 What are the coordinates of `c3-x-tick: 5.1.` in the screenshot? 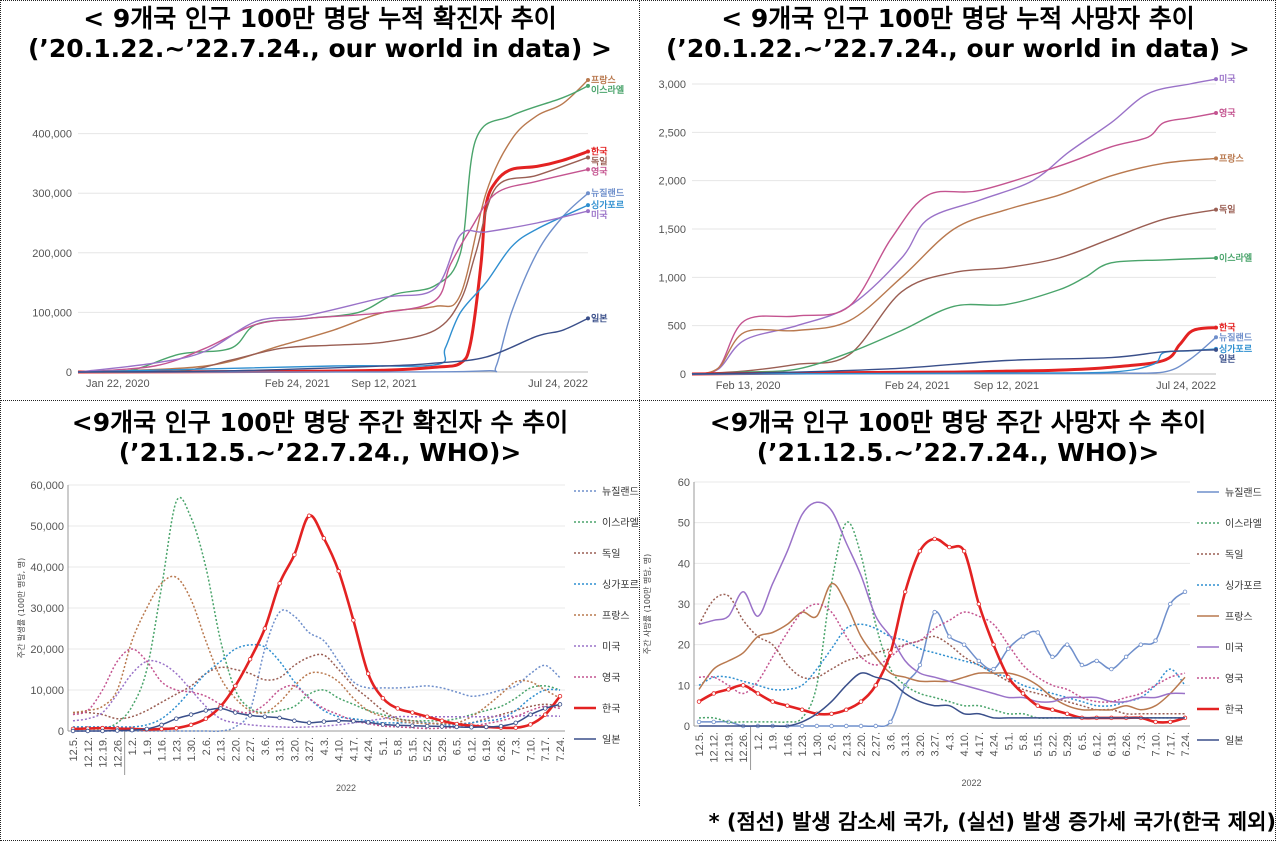 It's located at (384, 746).